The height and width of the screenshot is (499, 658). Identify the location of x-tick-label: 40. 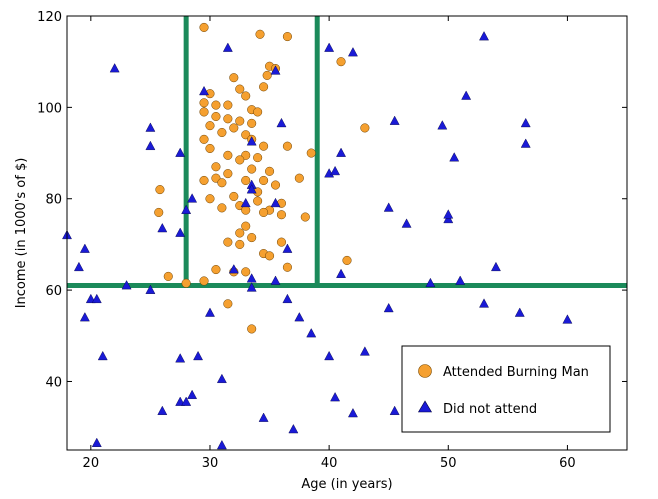
(329, 463).